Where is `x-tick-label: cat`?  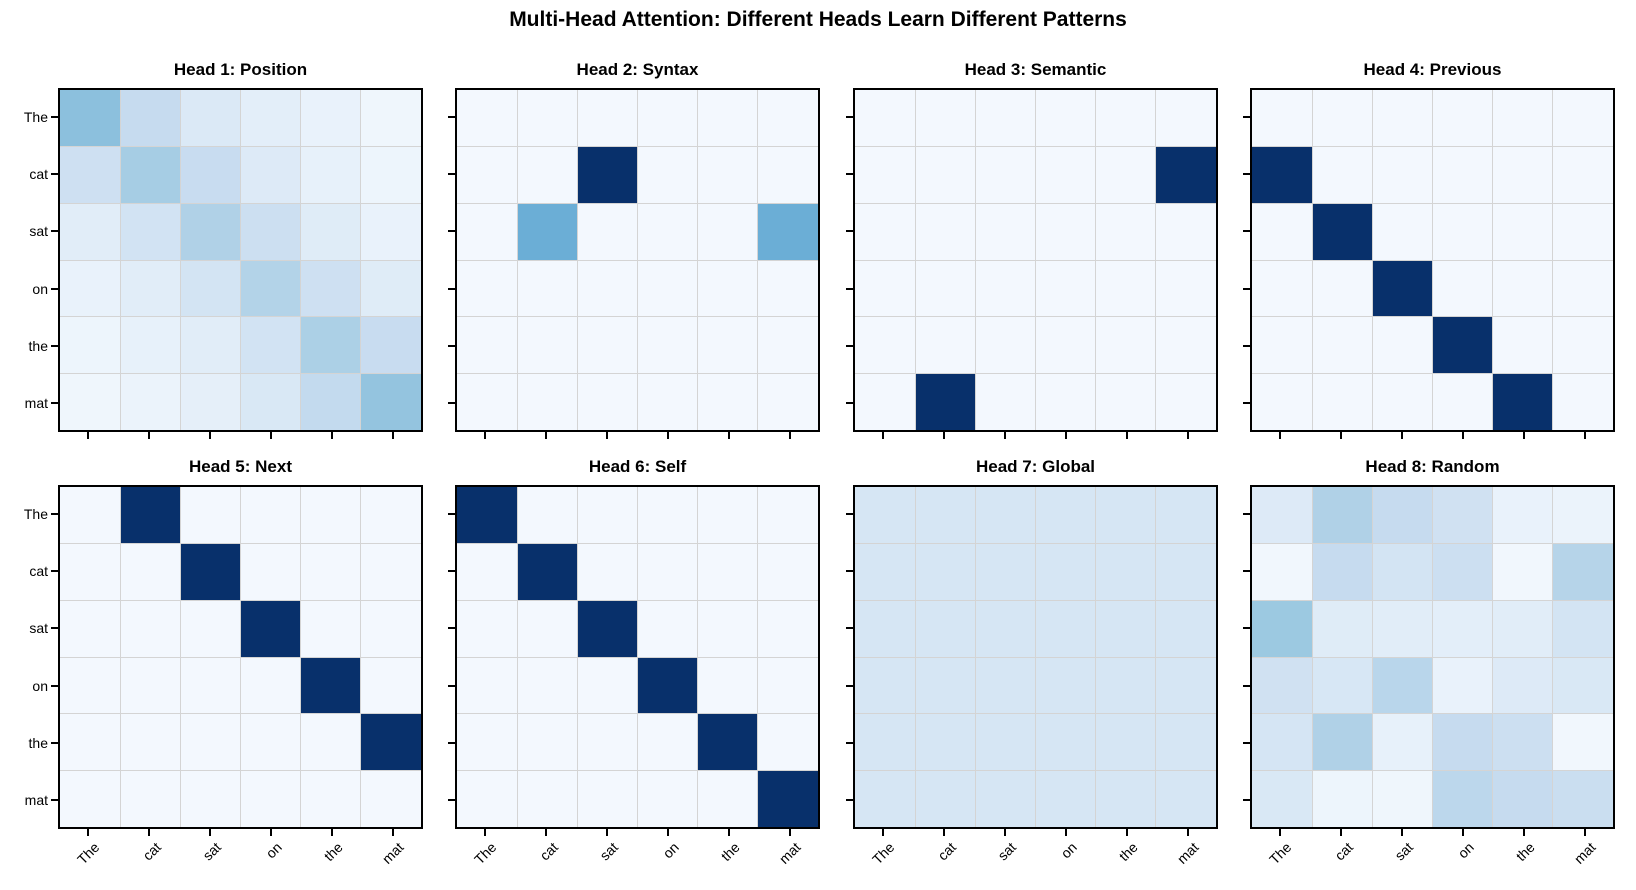 x-tick-label: cat is located at coordinates (1343, 851).